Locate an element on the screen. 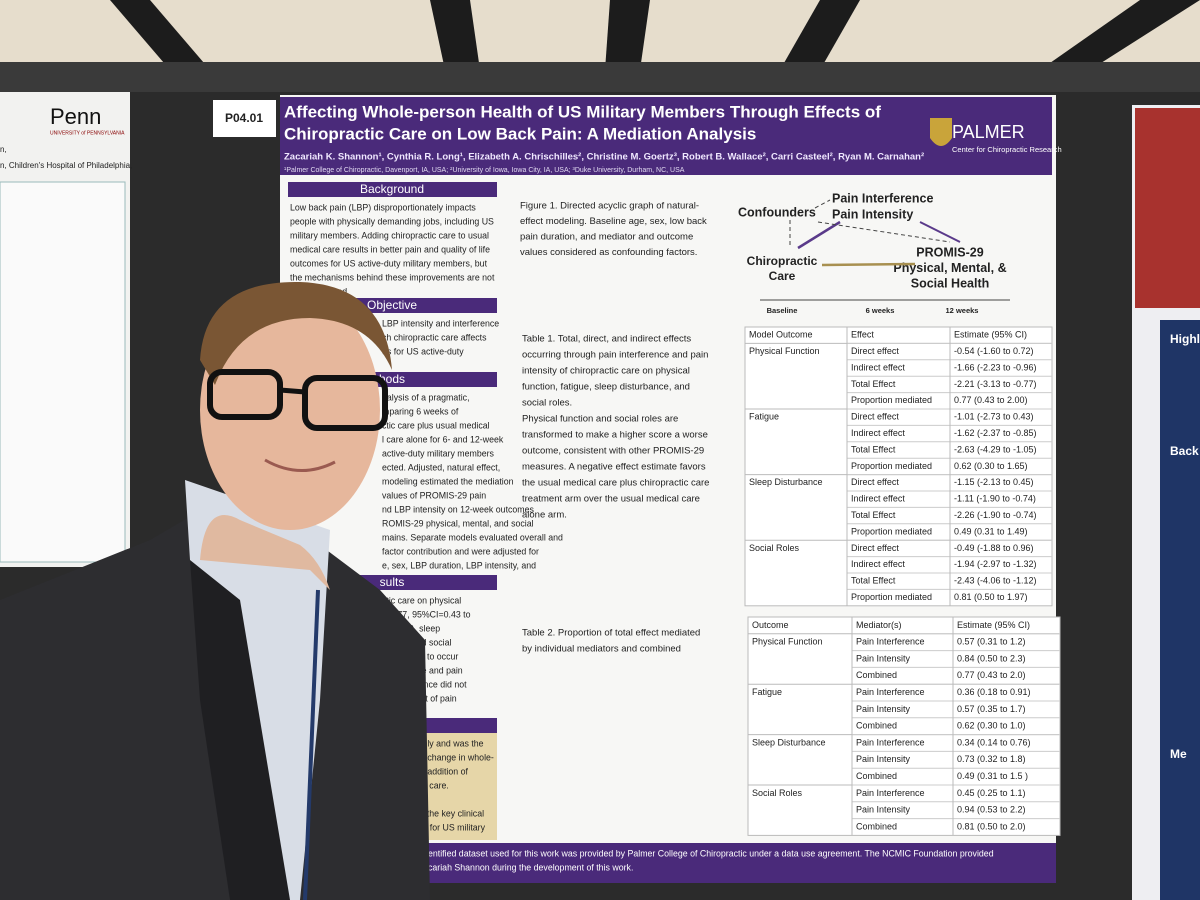  table-cell: 0.81 (0.50 to 1.97) is located at coordinates (991, 597).